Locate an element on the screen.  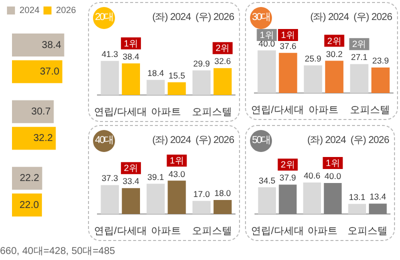
data-label: 27.1 is located at coordinates (359, 57).